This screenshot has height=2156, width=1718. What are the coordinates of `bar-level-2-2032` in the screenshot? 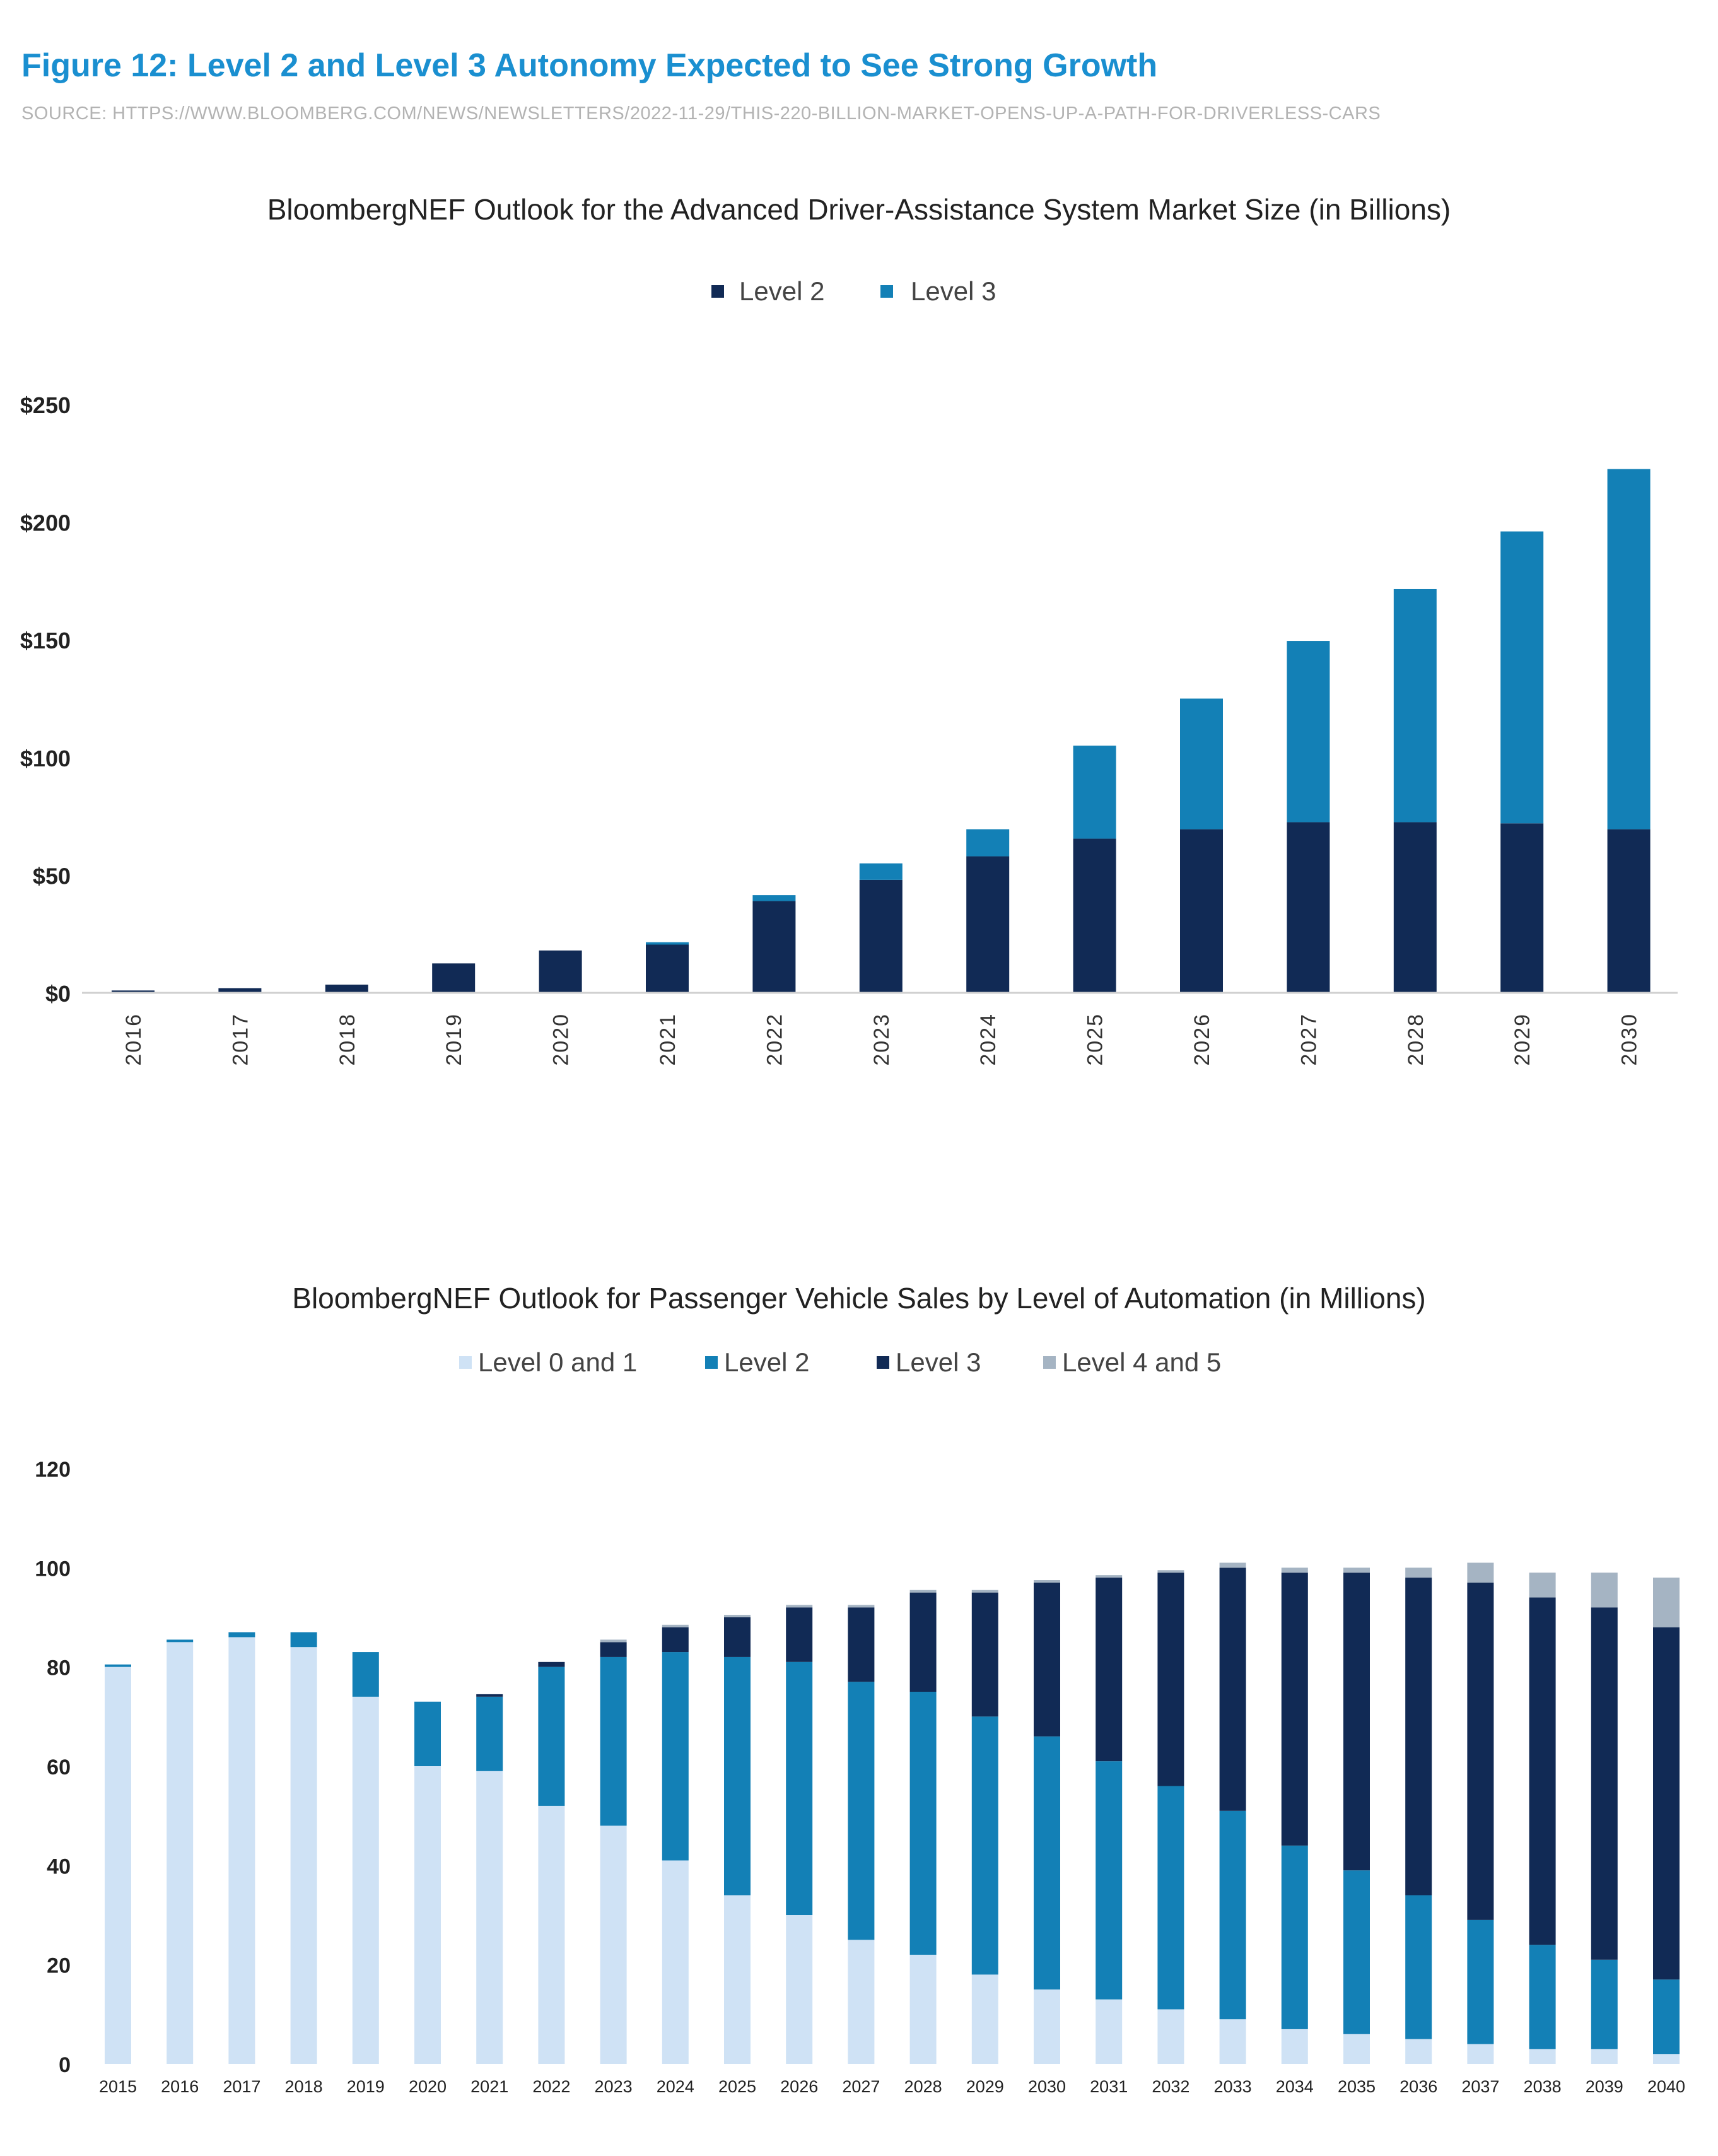 It's located at (1170, 1898).